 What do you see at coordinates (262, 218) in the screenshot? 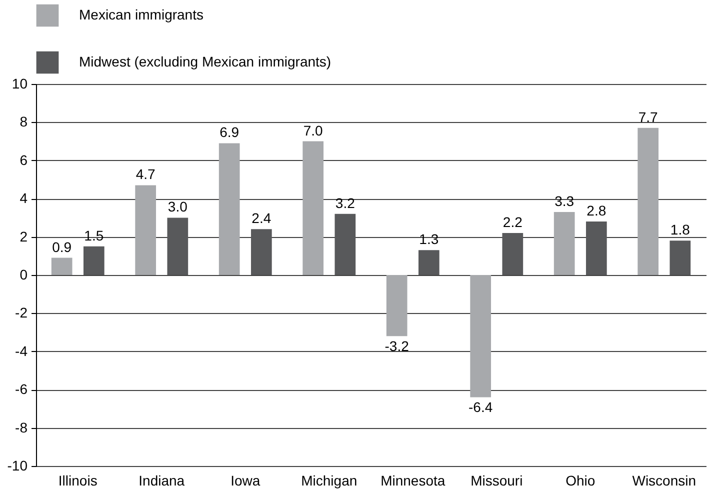
I see `data-label: 2.4` at bounding box center [262, 218].